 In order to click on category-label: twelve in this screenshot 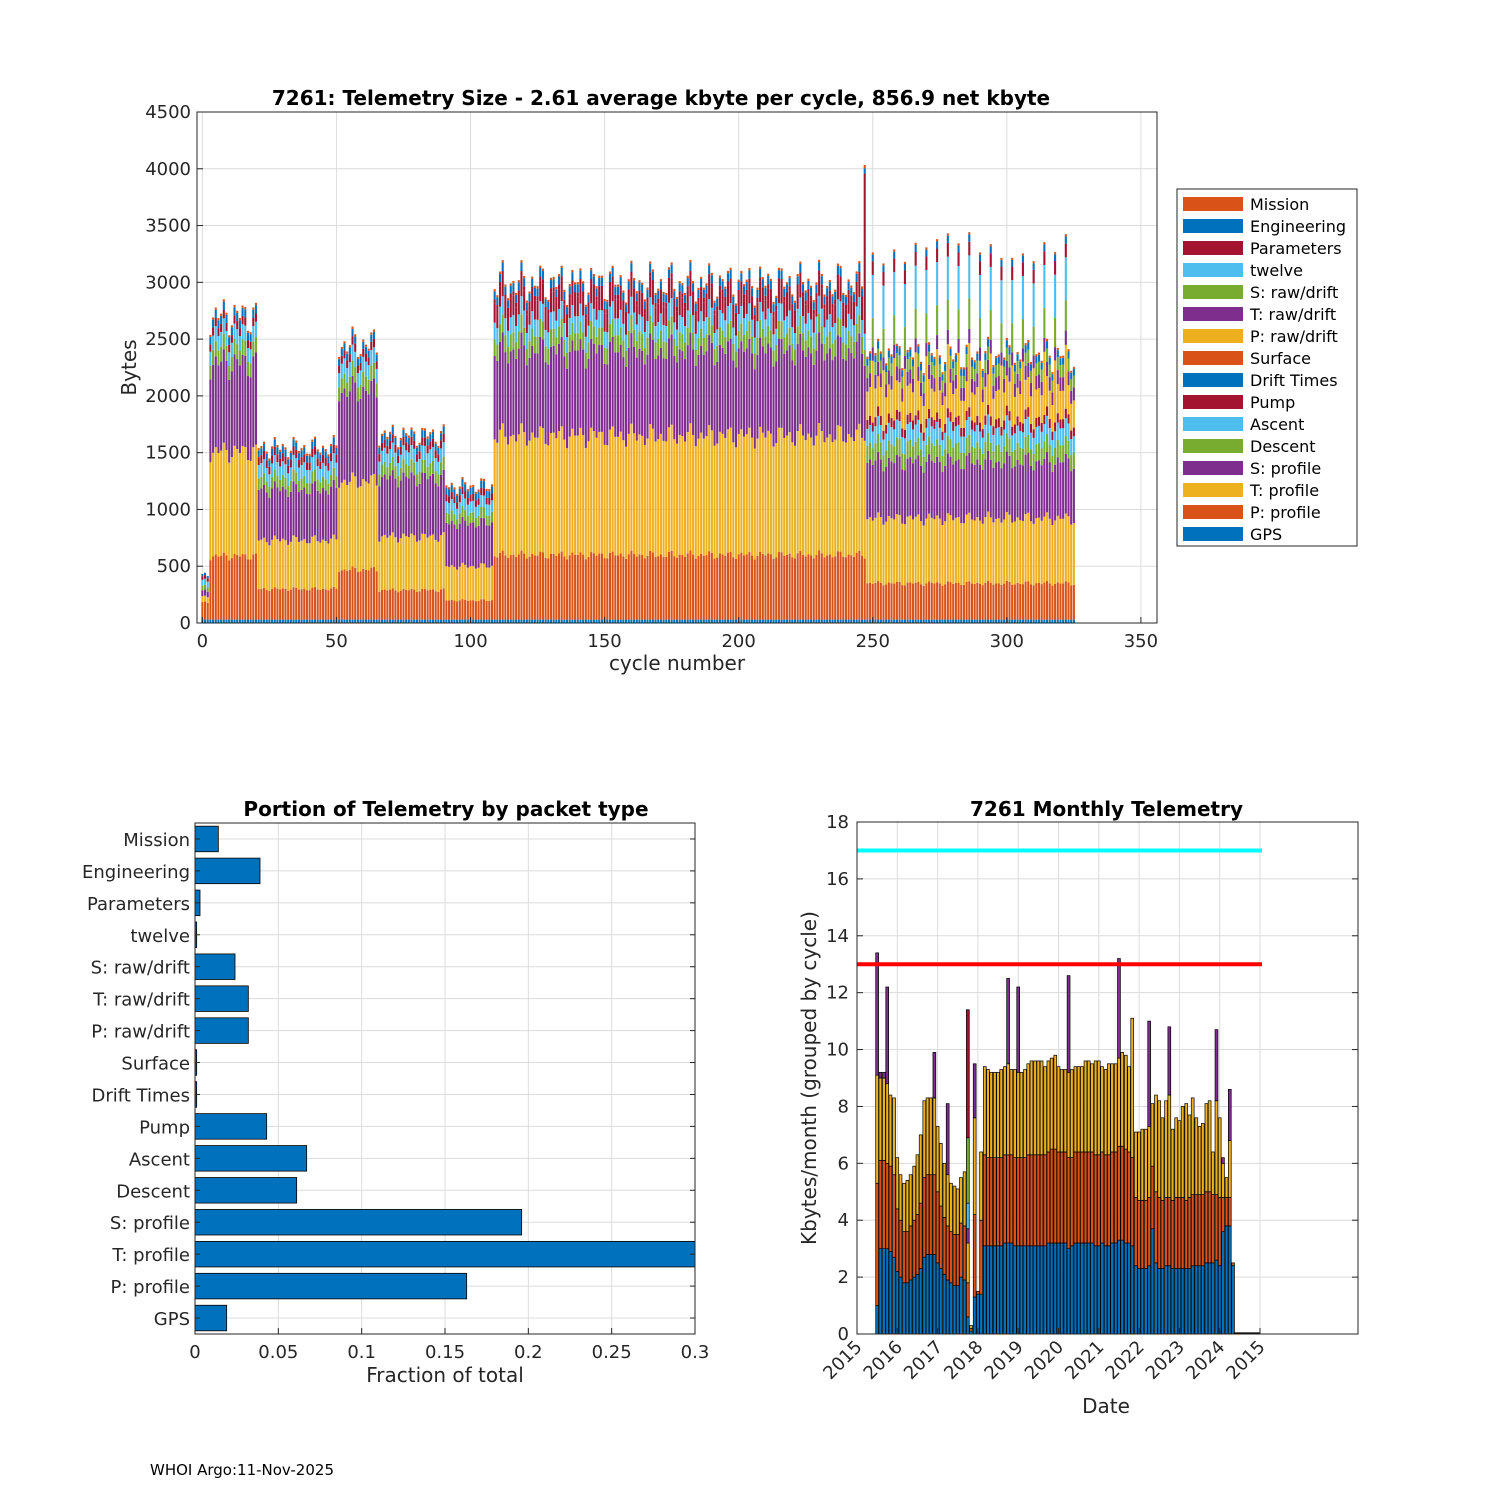, I will do `click(160, 936)`.